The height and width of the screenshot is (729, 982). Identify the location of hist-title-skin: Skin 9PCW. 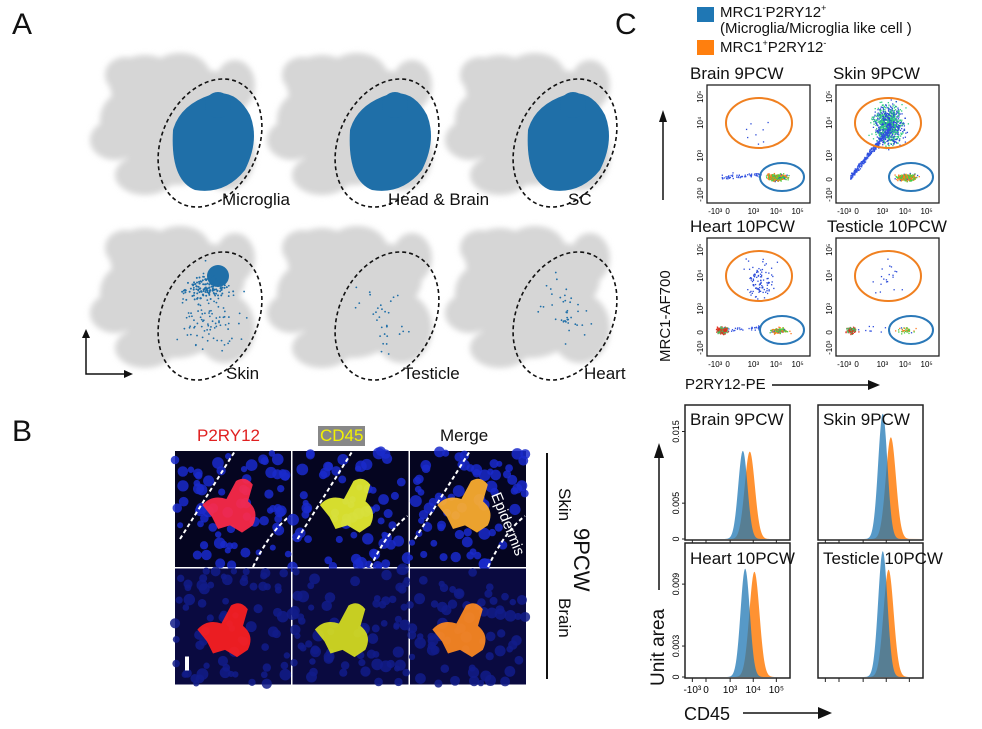
(866, 419).